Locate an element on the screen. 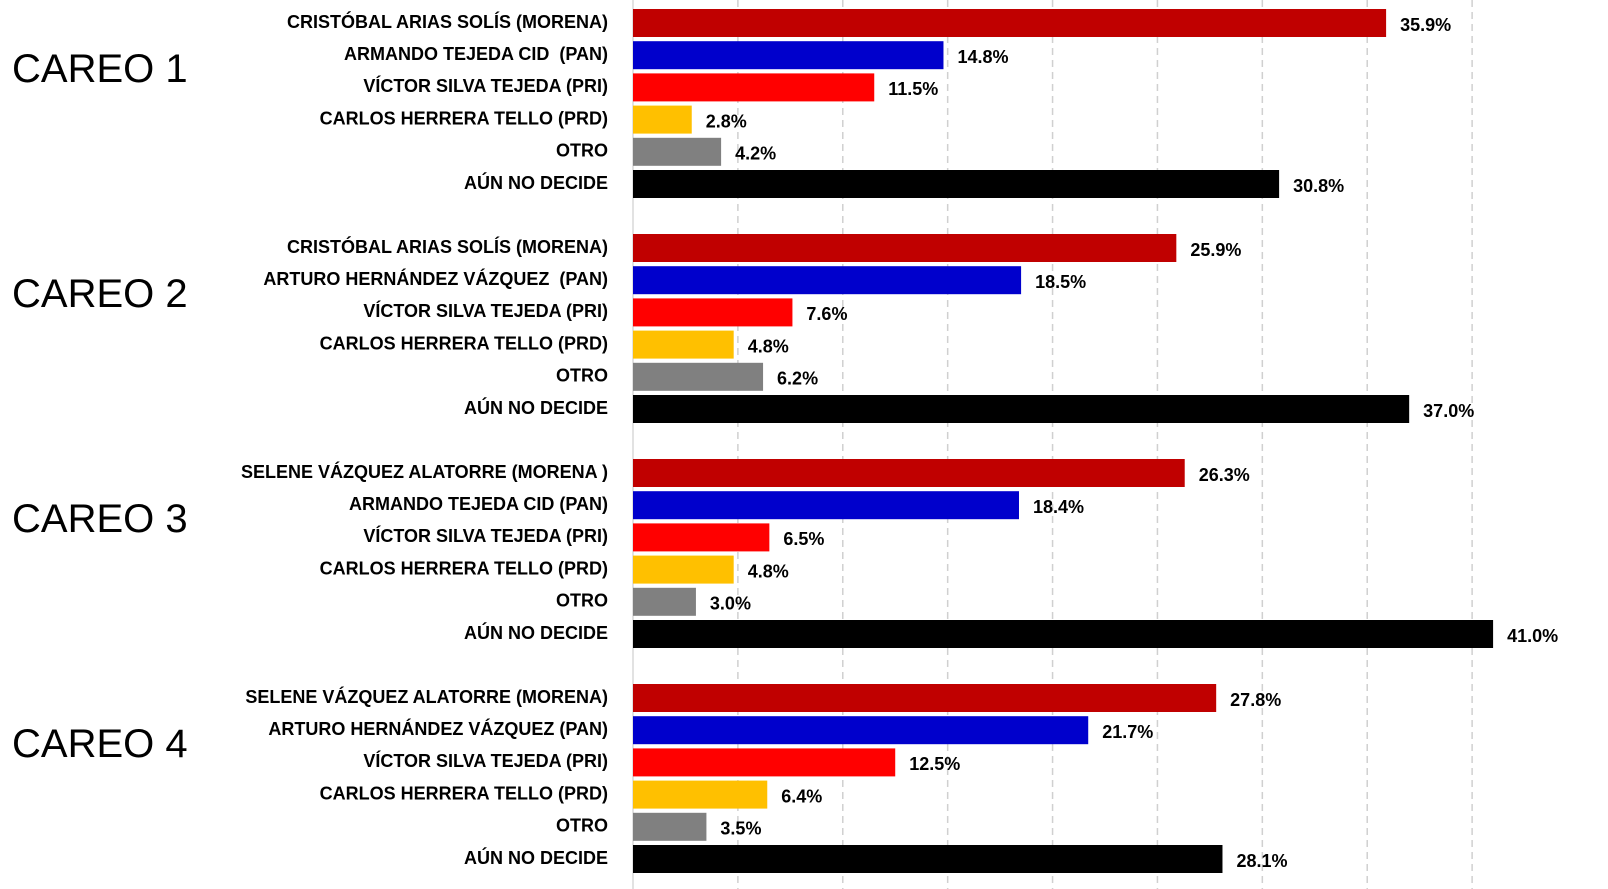 This screenshot has height=889, width=1608. value-label: 41.0% is located at coordinates (1532, 636).